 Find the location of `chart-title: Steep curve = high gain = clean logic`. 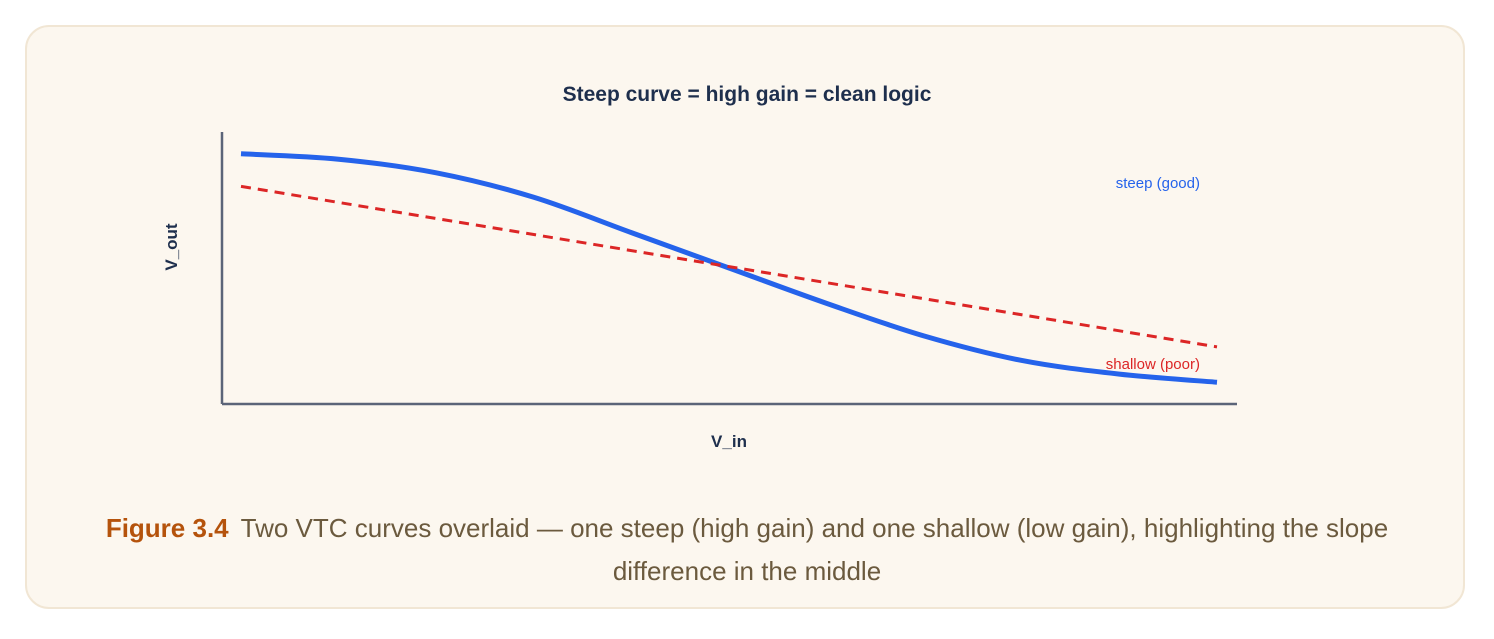

chart-title: Steep curve = high gain = clean logic is located at coordinates (747, 94).